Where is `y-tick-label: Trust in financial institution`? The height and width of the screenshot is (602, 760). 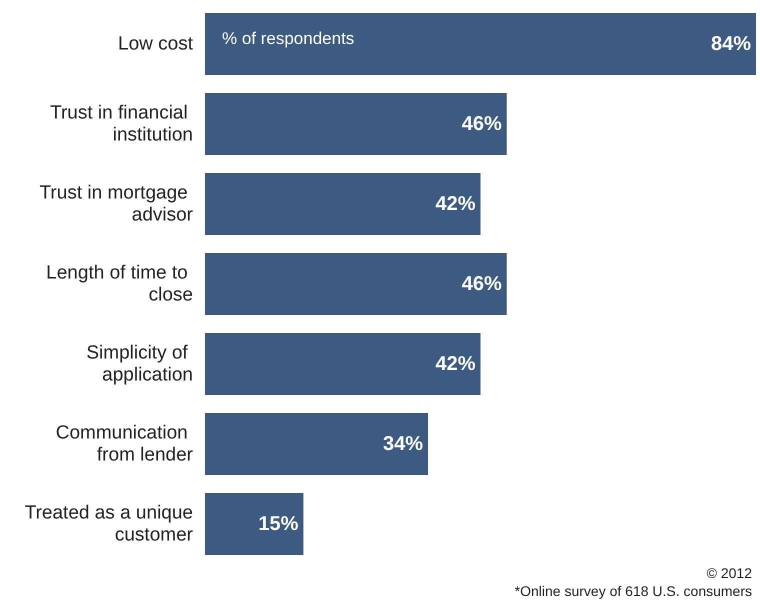 y-tick-label: Trust in financial institution is located at coordinates (121, 124).